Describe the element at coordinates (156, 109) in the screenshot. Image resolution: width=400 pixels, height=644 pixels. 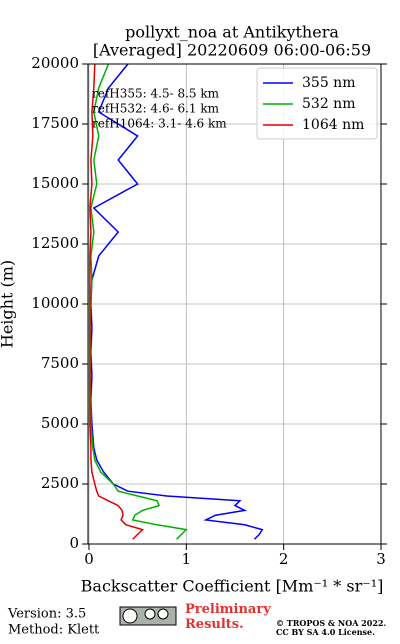
I see `annotation: refH532: 4.6- 6.1 km` at that location.